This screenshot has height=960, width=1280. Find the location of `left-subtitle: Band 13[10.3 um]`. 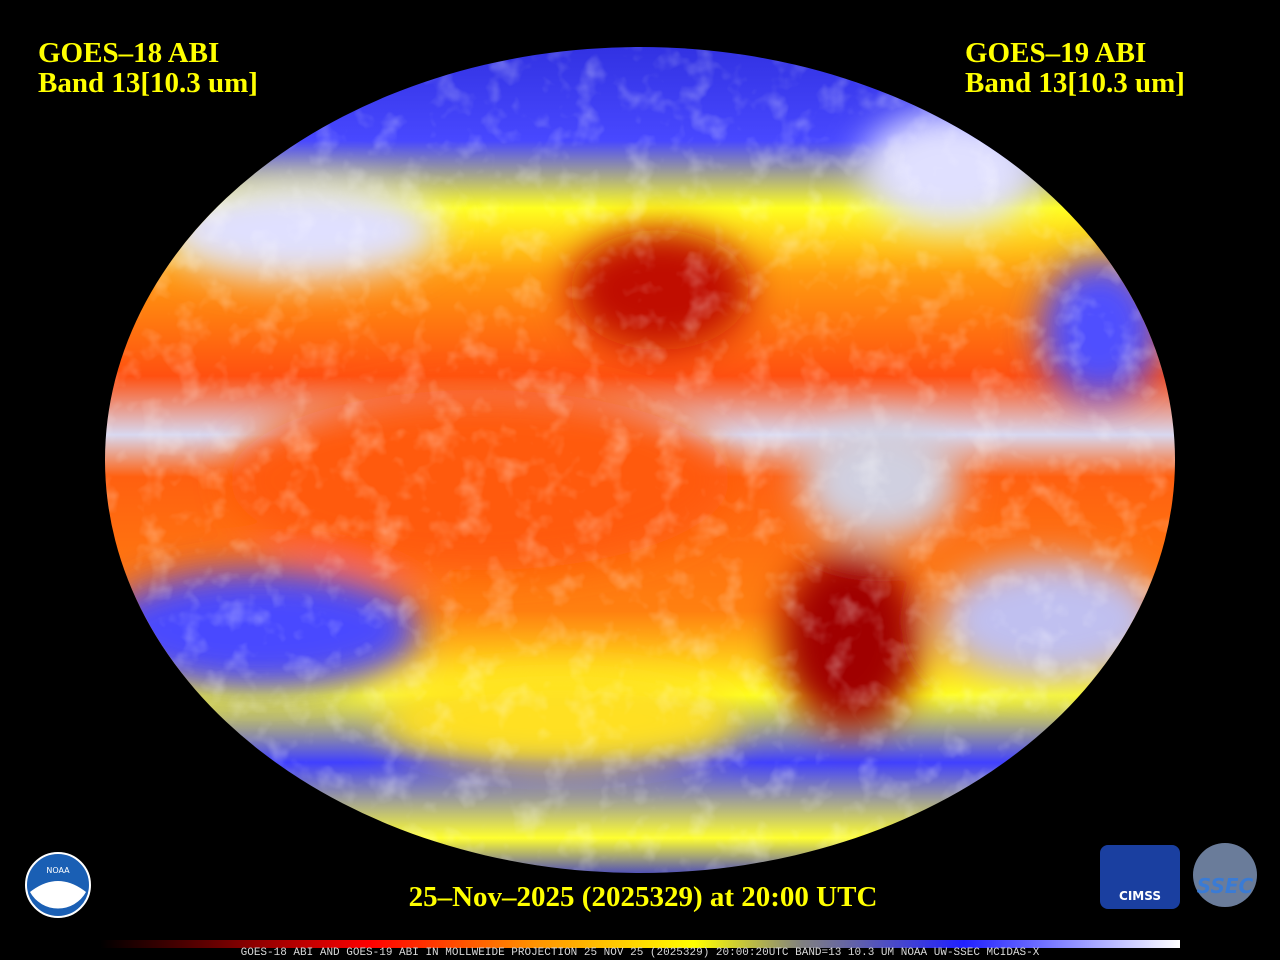

left-subtitle: Band 13[10.3 um] is located at coordinates (148, 83).